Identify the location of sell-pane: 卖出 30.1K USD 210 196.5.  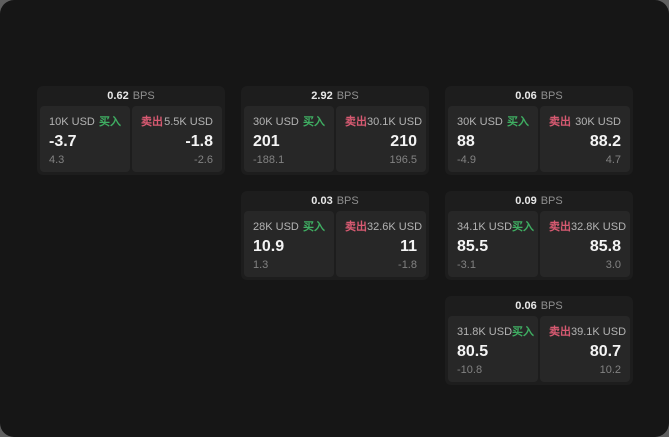
(381, 139).